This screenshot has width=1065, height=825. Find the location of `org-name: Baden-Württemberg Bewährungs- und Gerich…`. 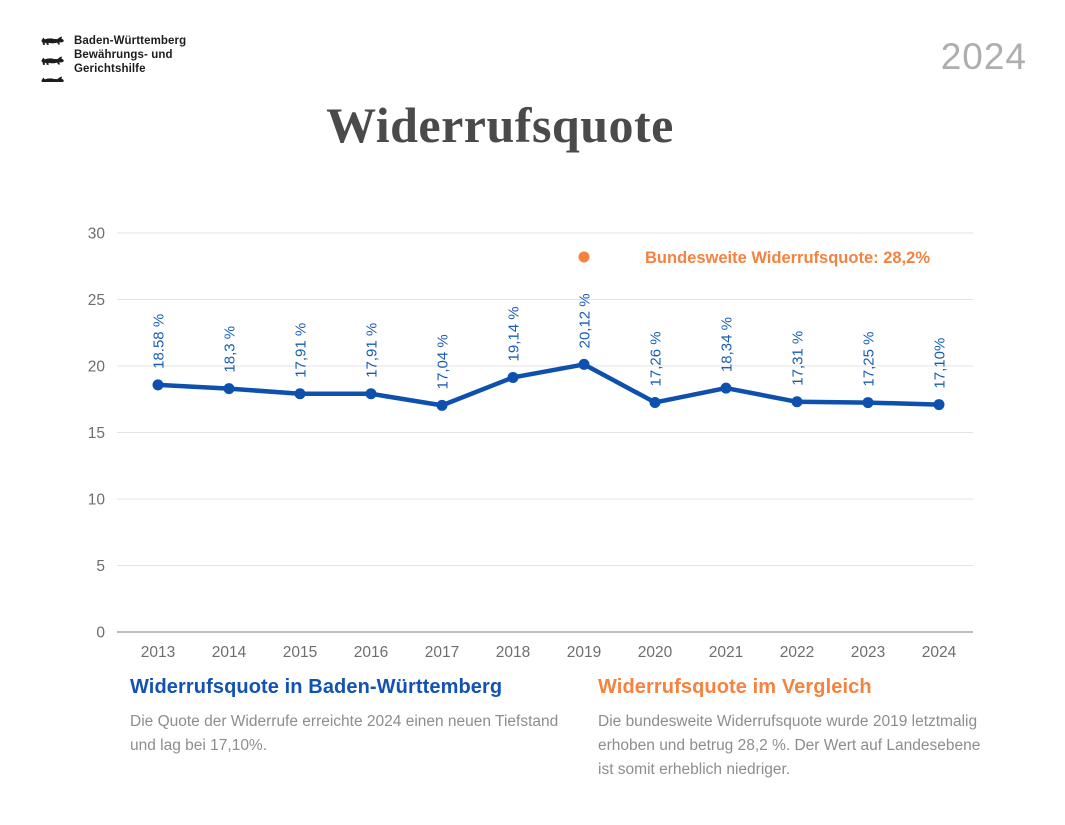

org-name: Baden-Württemberg Bewährungs- und Gerich… is located at coordinates (130, 55).